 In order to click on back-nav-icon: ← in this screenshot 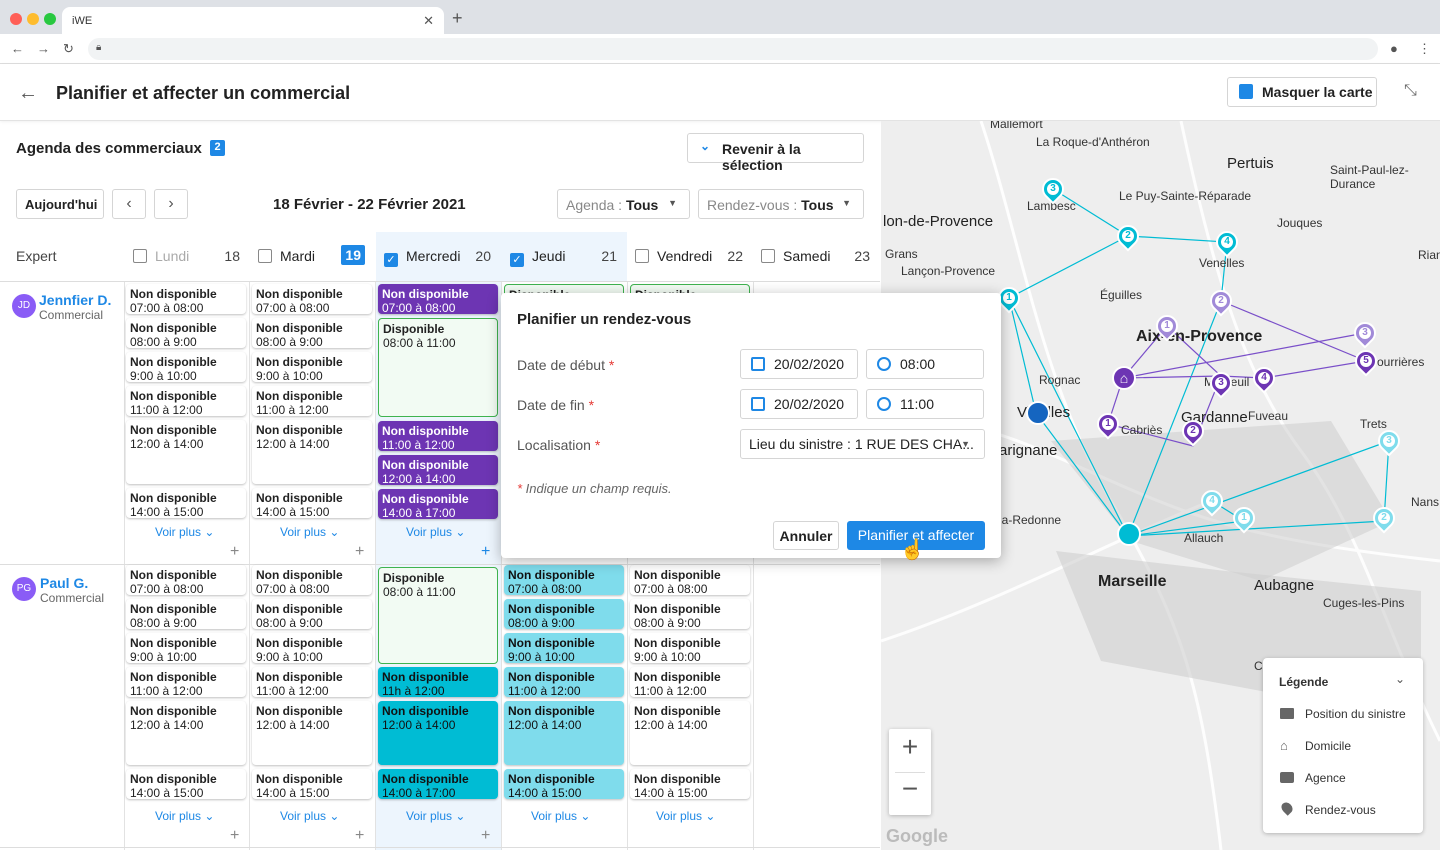, I will do `click(17, 48)`.